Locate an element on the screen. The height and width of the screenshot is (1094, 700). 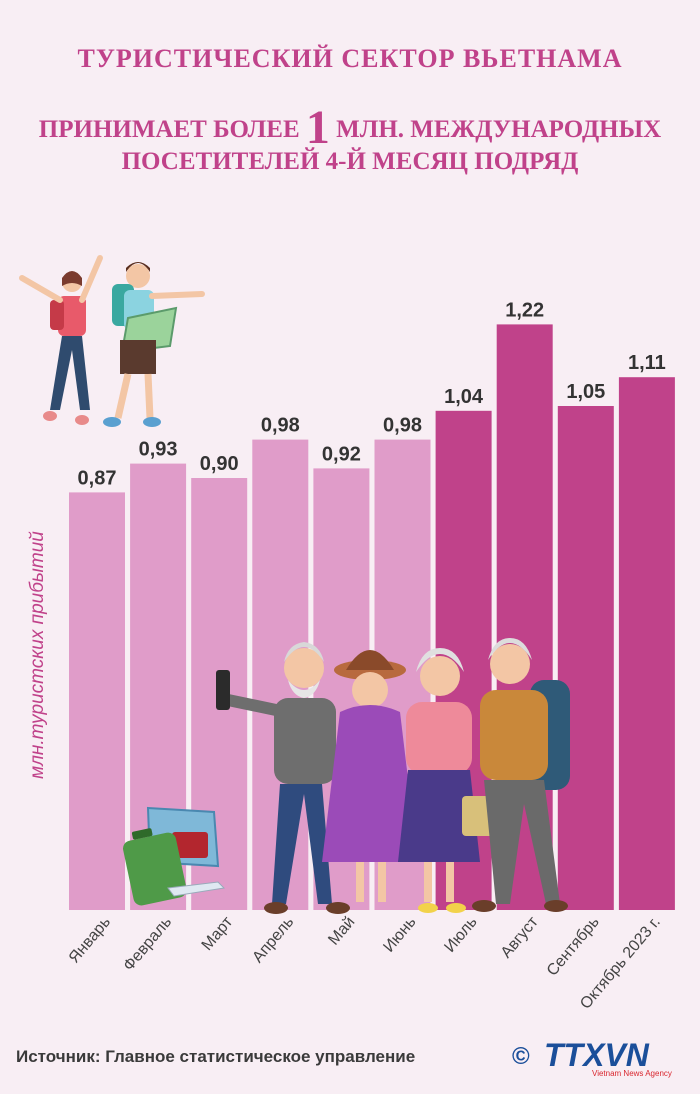
subtitle-pre: ПРИНИМАЕТ БОЛЕЕ is located at coordinates (169, 129).